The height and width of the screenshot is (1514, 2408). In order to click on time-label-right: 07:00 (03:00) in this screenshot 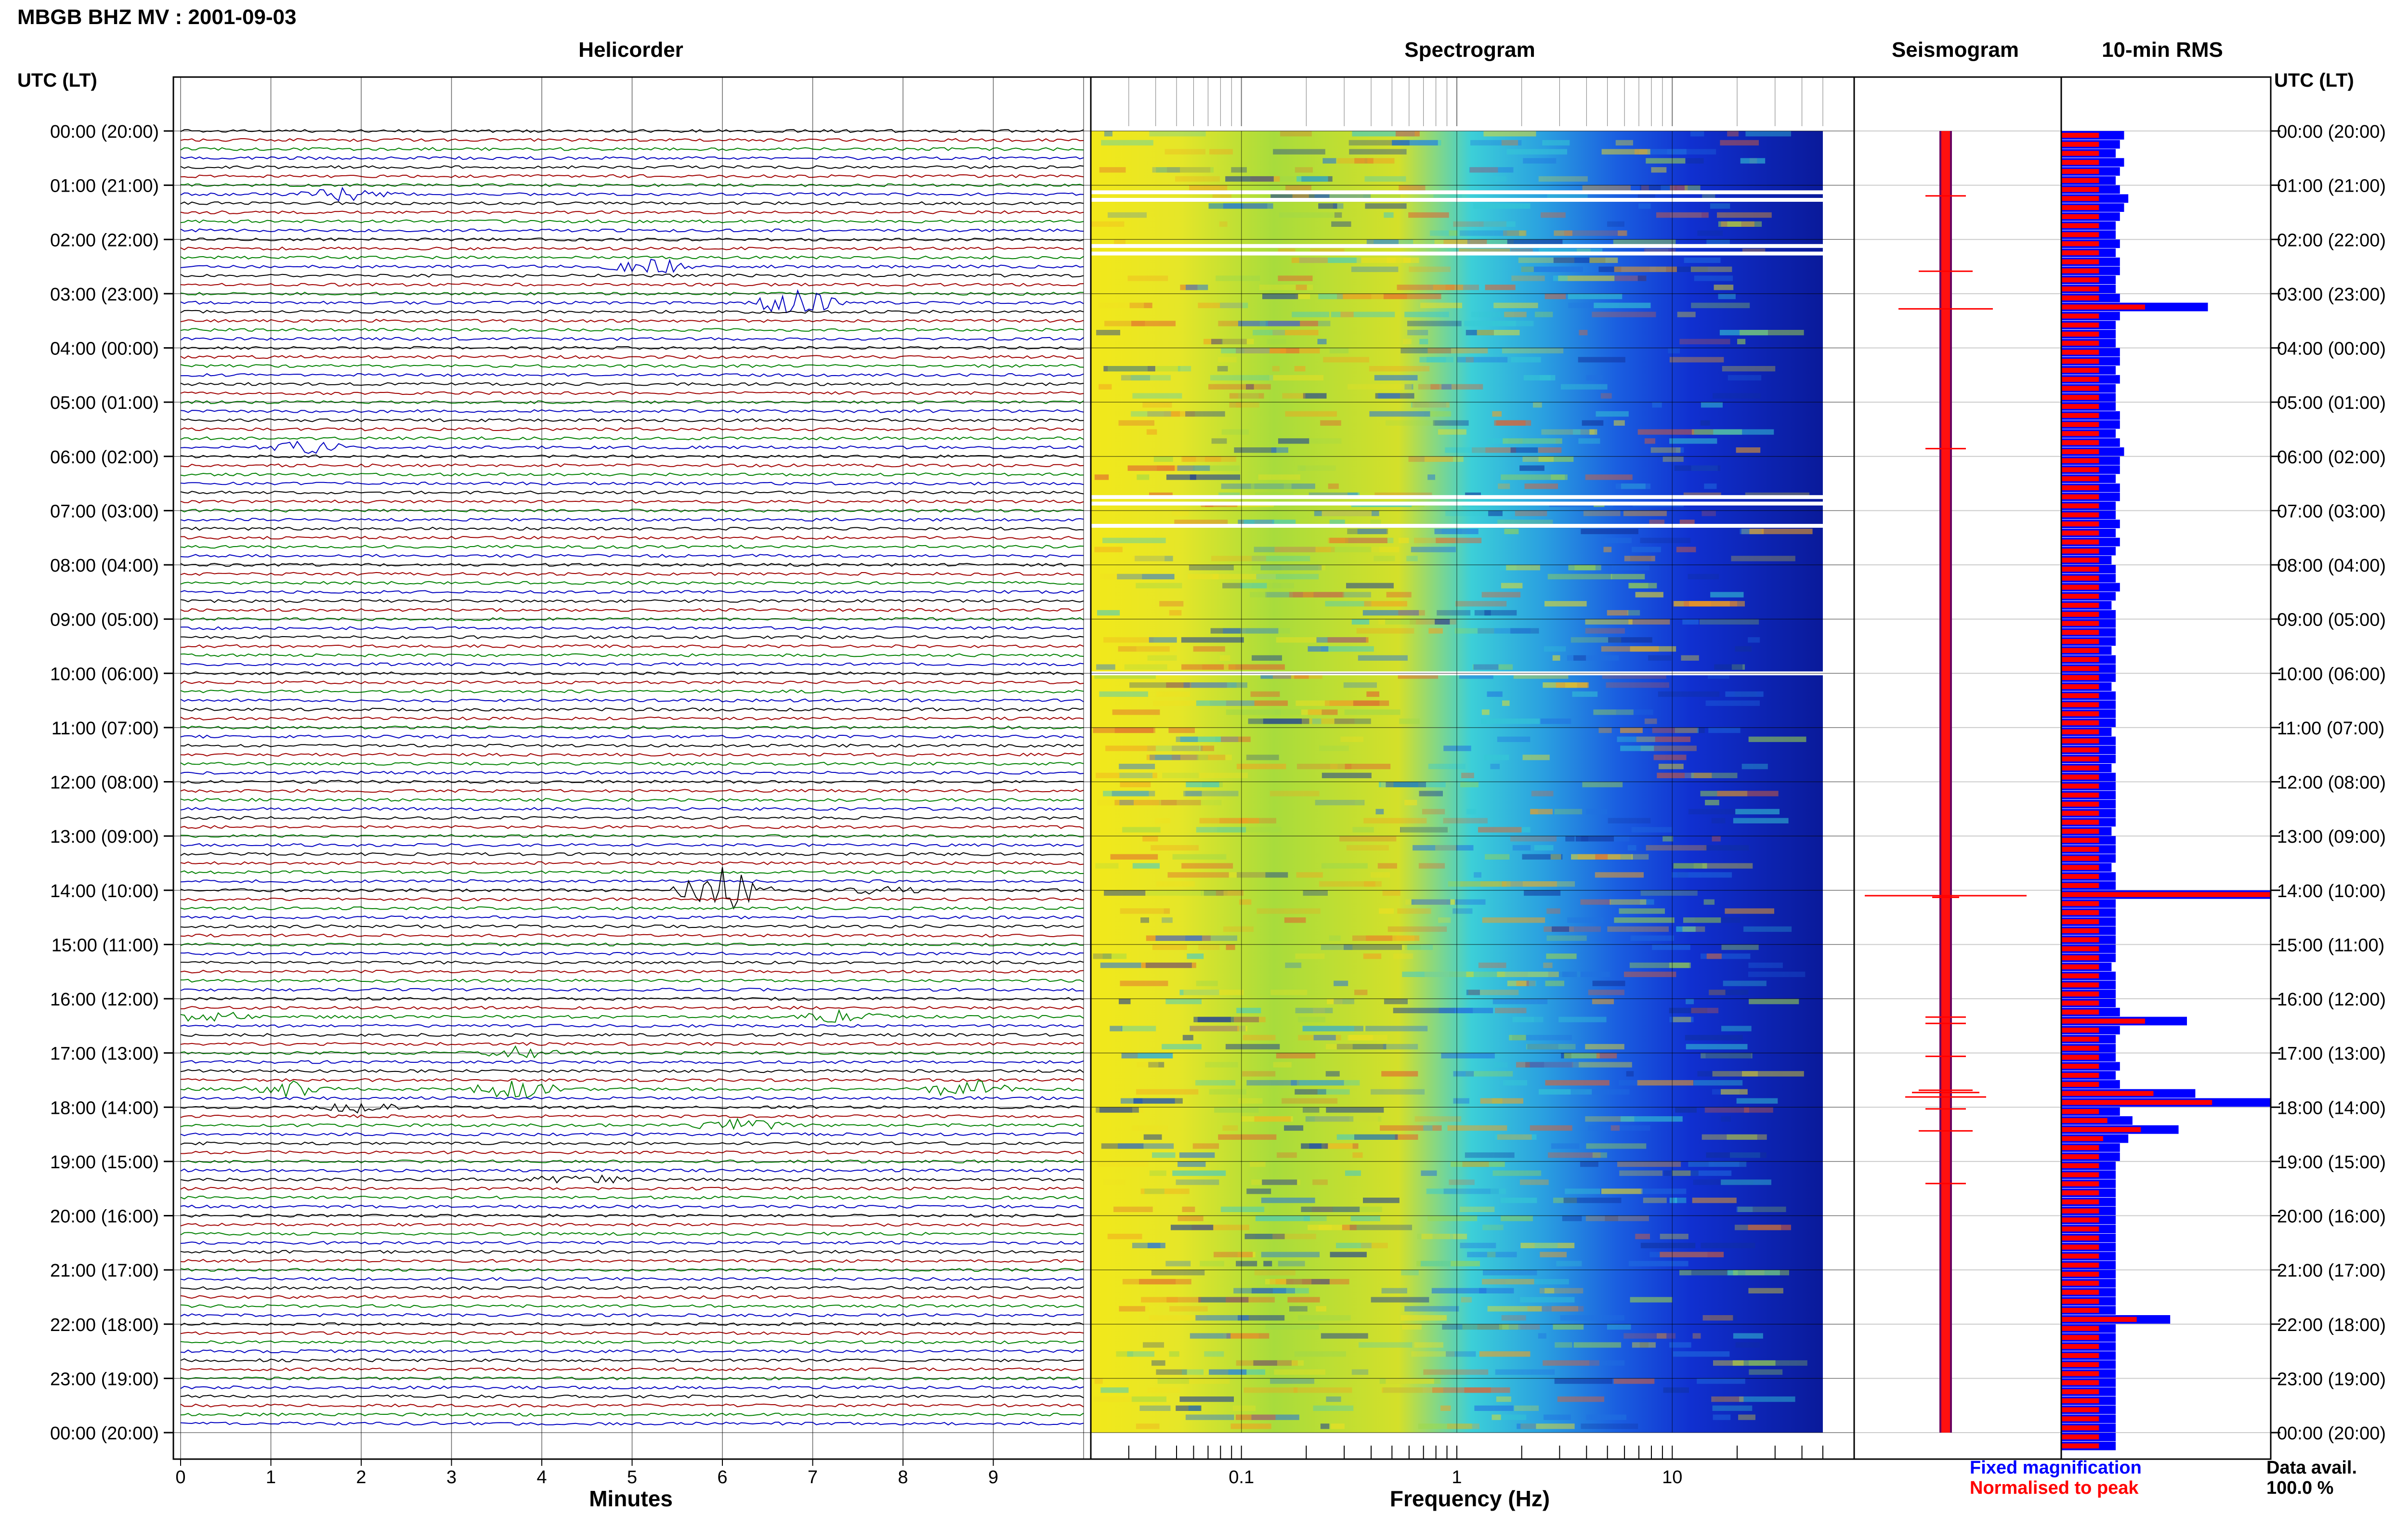, I will do `click(2331, 511)`.